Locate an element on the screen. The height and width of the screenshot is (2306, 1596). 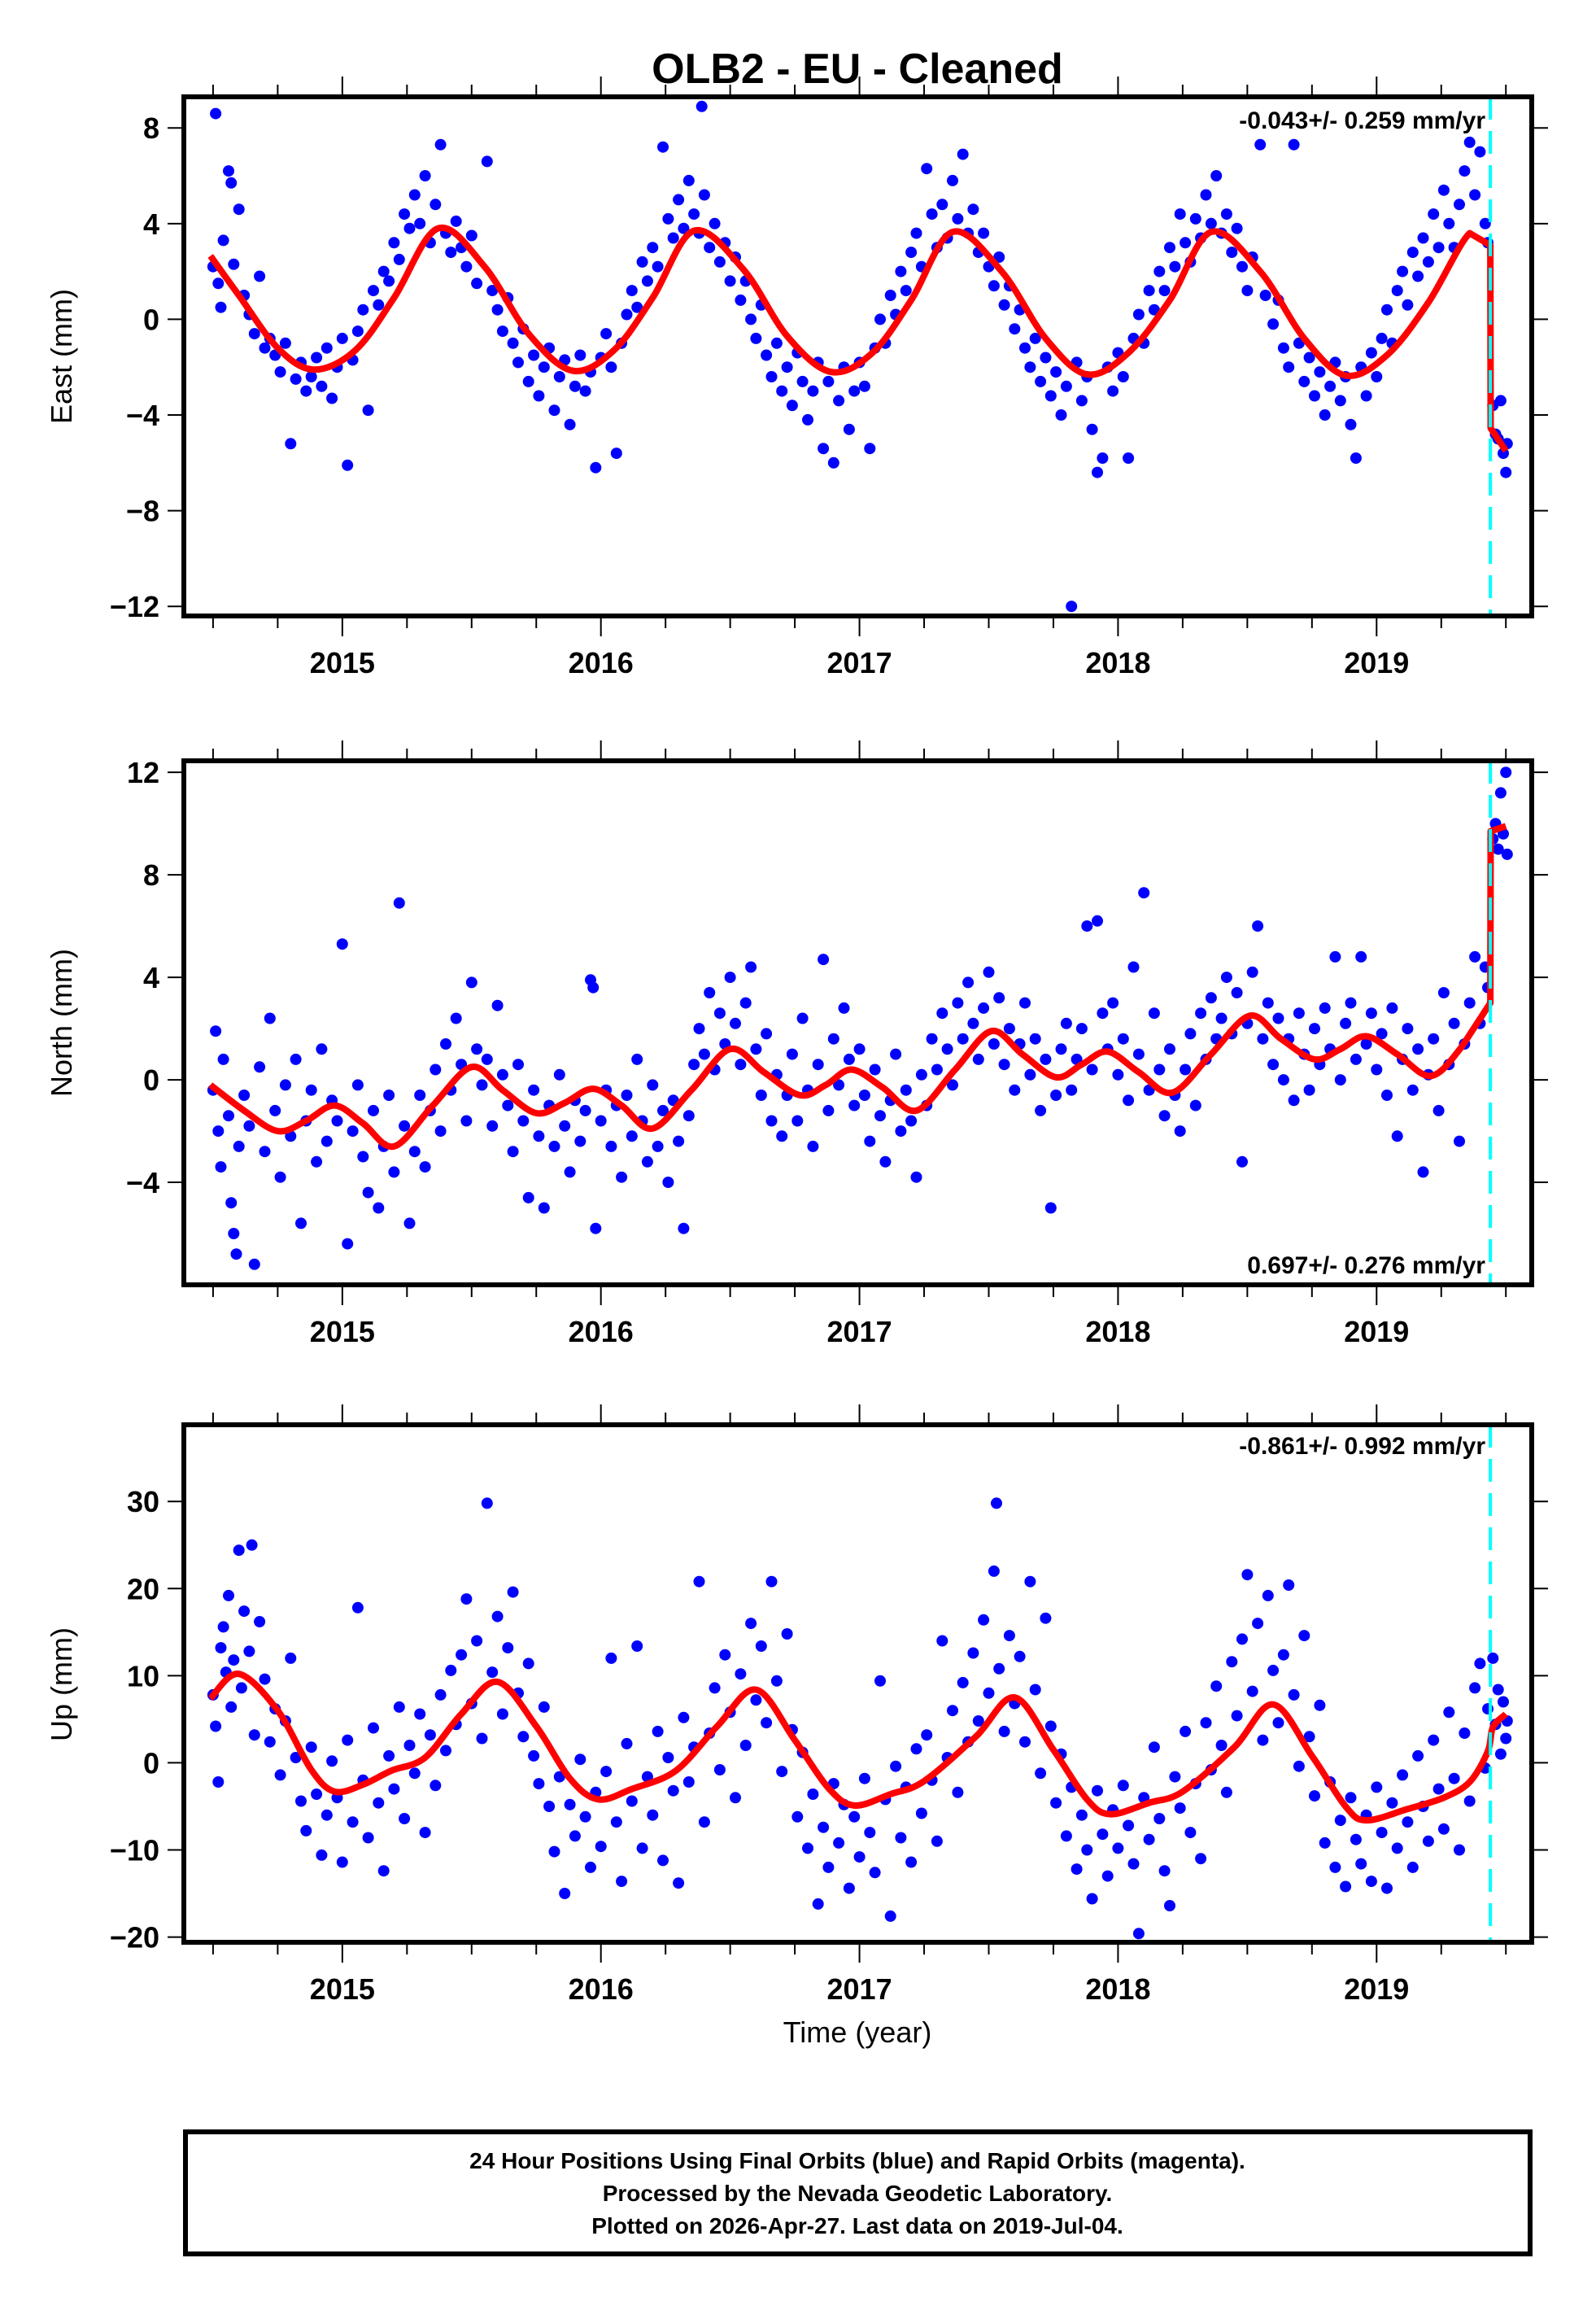
east-x-tick-label: 2019 is located at coordinates (1376, 662).